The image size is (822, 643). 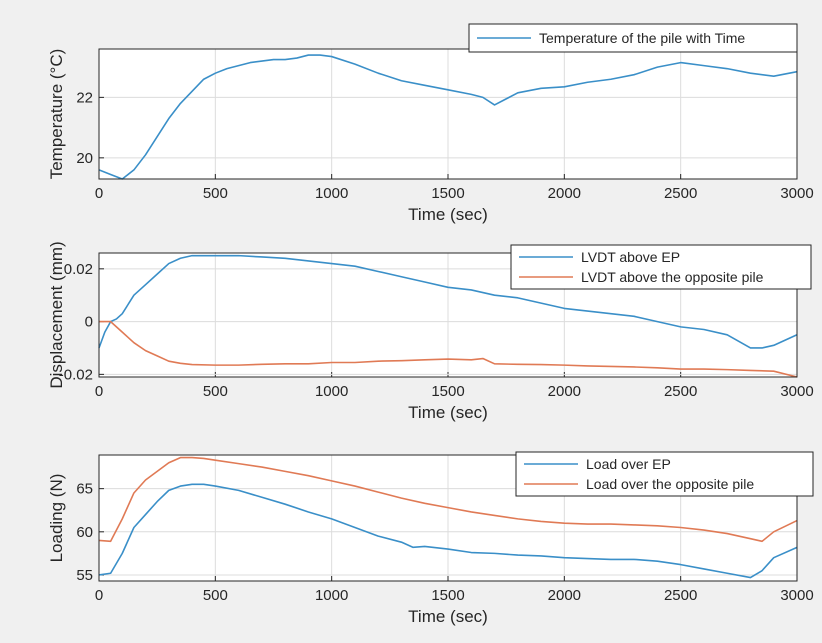 I want to click on legend-label-1: Temperature of the pile with Time, so click(x=642, y=38).